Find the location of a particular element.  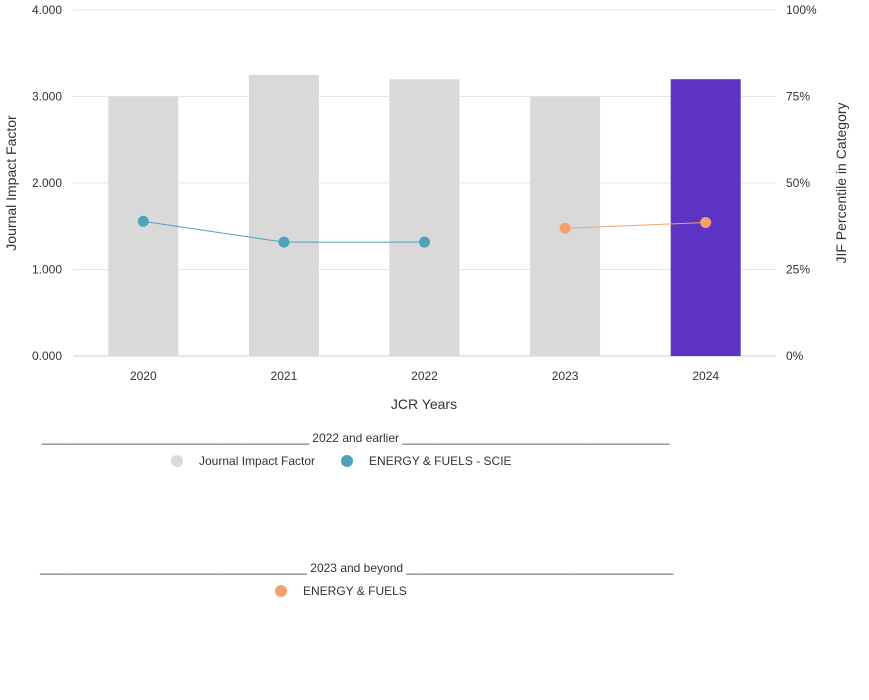

legend-label: ENERGY & FUELS - SCIE is located at coordinates (440, 461).